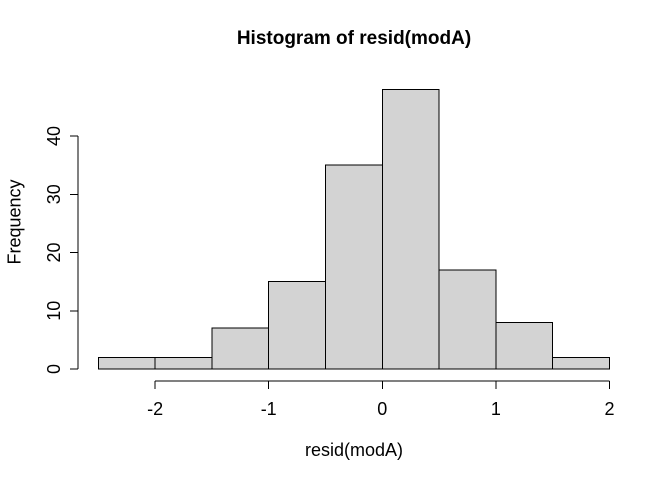 The height and width of the screenshot is (480, 672). I want to click on y-tick-label: 20, so click(54, 252).